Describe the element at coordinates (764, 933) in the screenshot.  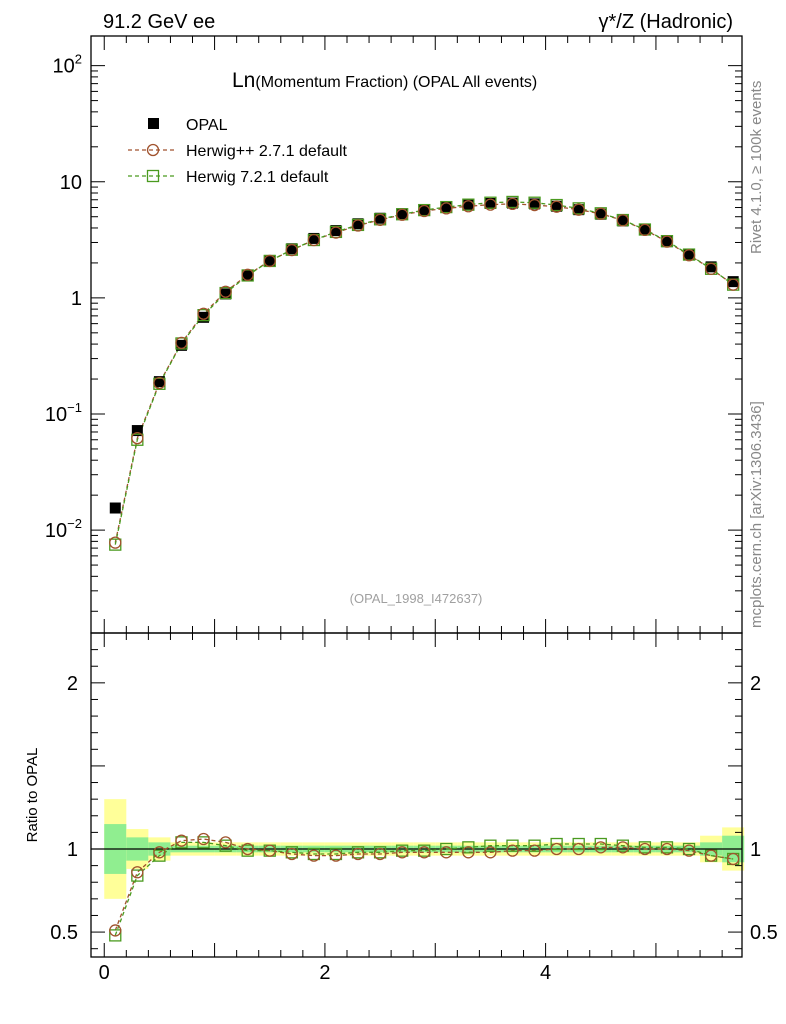
I see `ratio-y-tick-label-right: 0.5` at that location.